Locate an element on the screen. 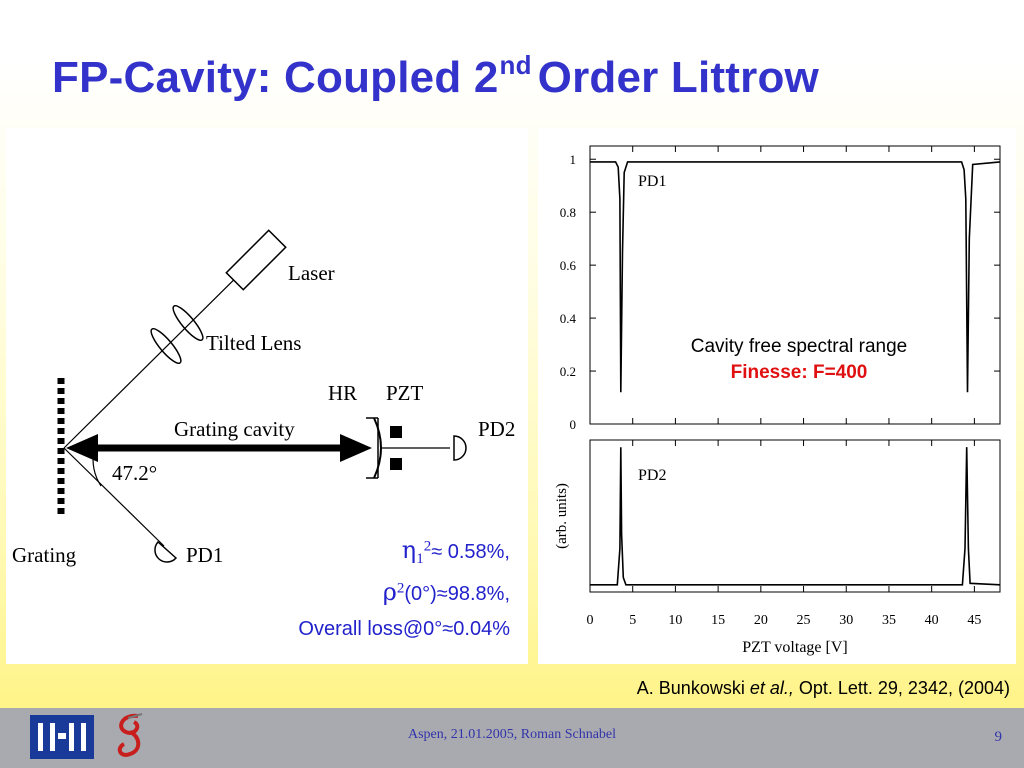 Image resolution: width=1024 pixels, height=768 pixels. x-axis-label: PZT voltage [V] is located at coordinates (794, 647).